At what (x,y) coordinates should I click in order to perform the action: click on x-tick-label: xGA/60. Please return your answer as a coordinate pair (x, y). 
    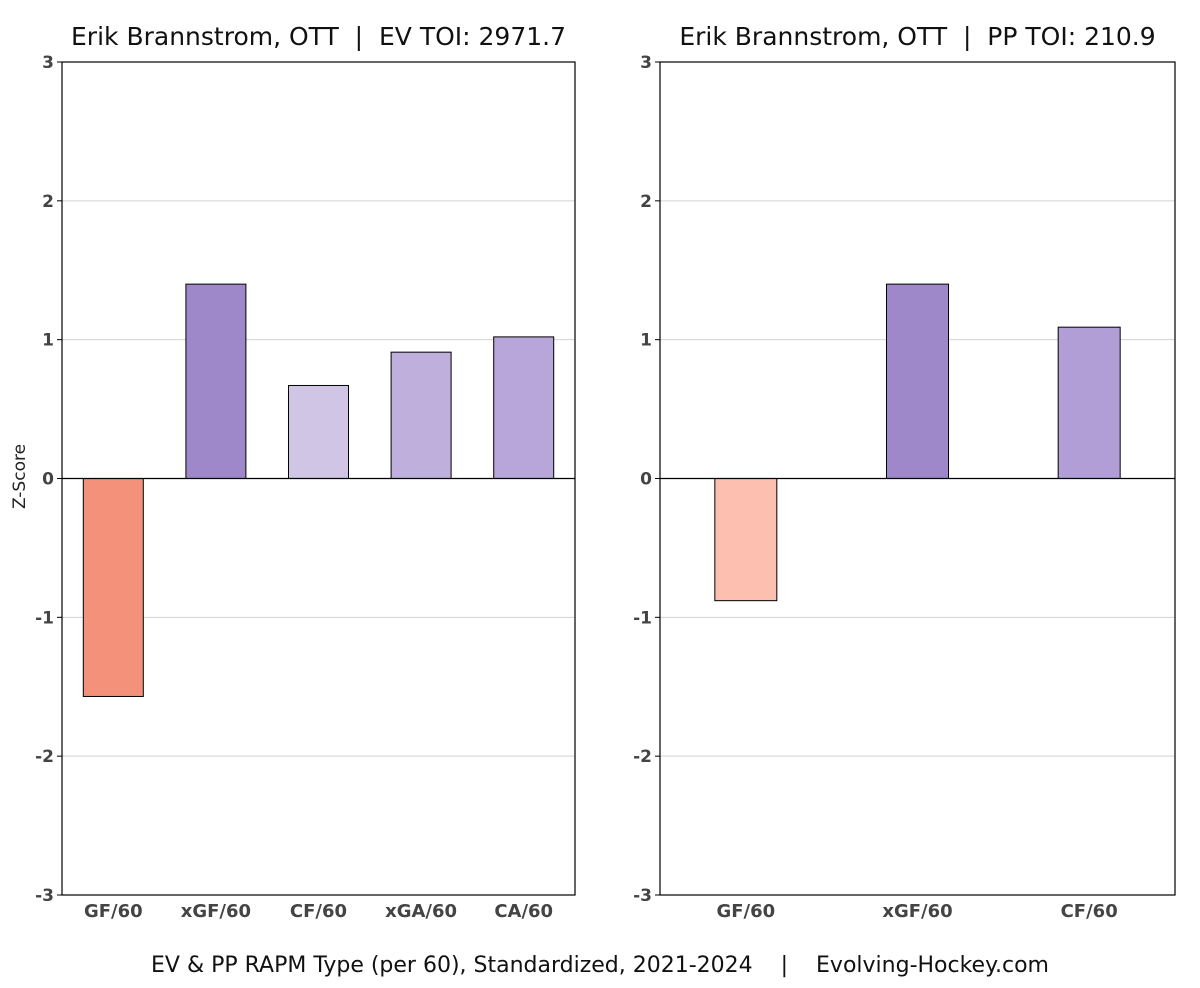
    Looking at the image, I should click on (421, 911).